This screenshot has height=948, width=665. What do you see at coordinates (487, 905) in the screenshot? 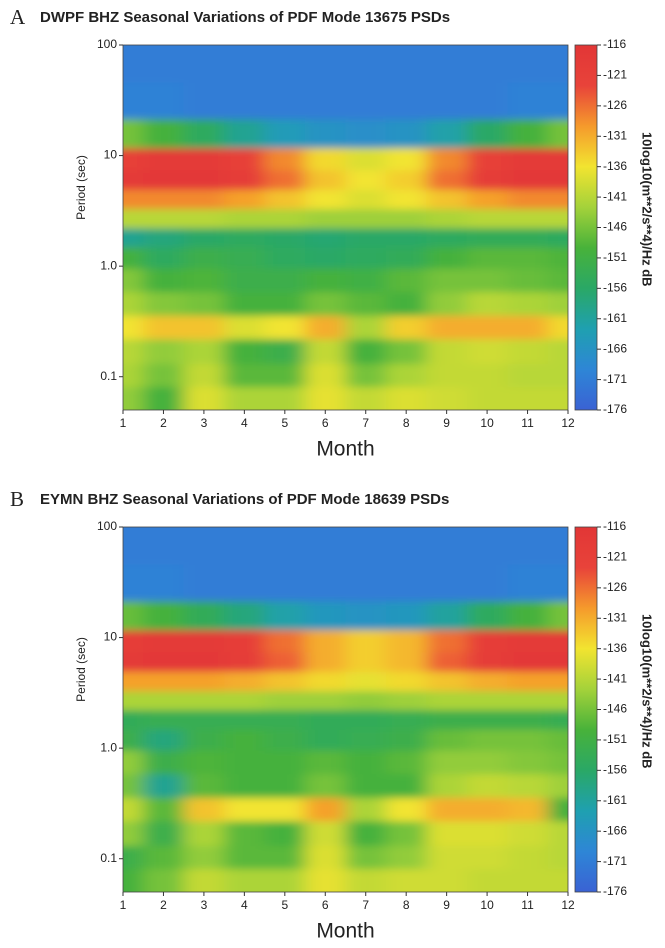
I see `x-tick-label: 10` at bounding box center [487, 905].